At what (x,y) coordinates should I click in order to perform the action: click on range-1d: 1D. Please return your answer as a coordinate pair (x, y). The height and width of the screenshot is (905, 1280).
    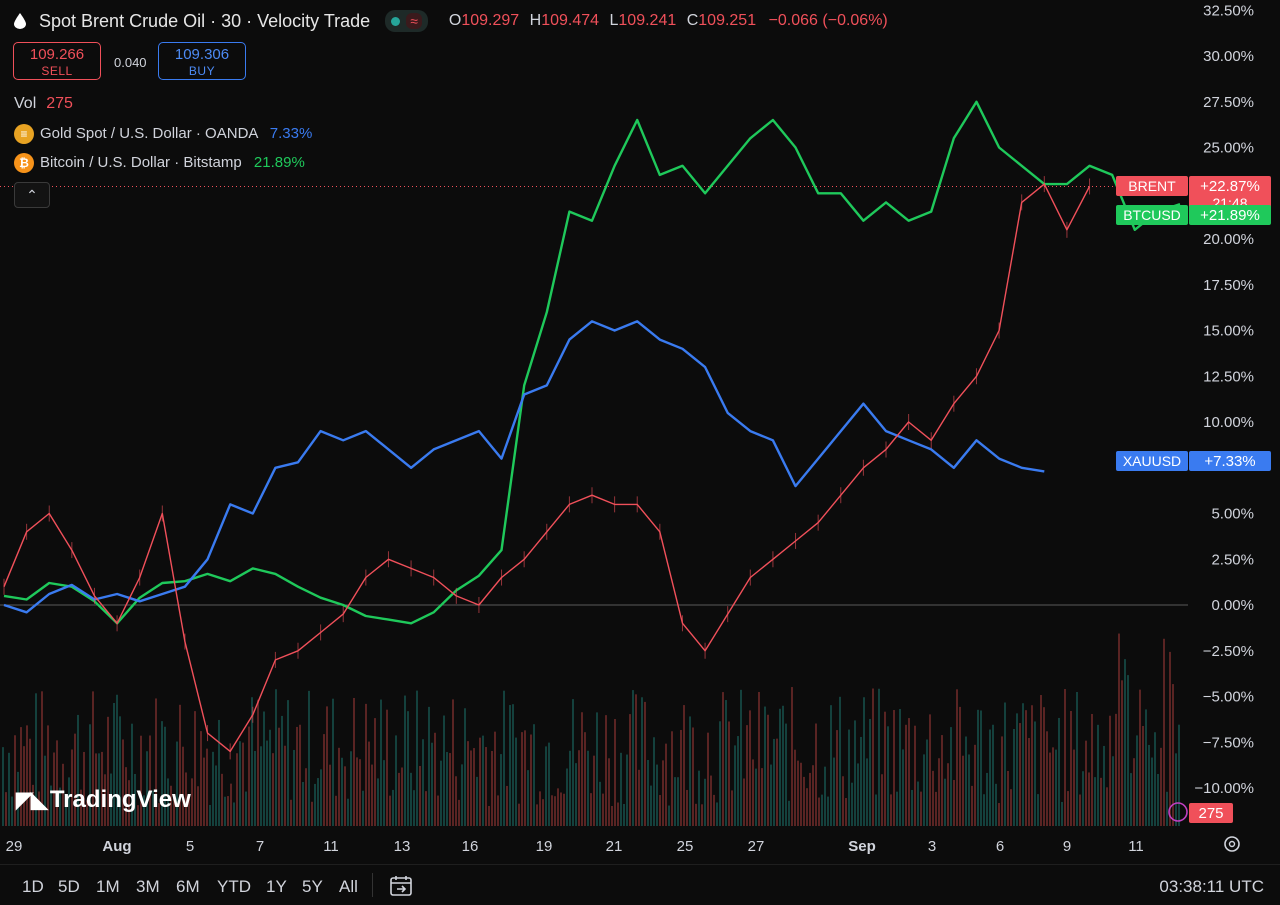
    Looking at the image, I should click on (33, 886).